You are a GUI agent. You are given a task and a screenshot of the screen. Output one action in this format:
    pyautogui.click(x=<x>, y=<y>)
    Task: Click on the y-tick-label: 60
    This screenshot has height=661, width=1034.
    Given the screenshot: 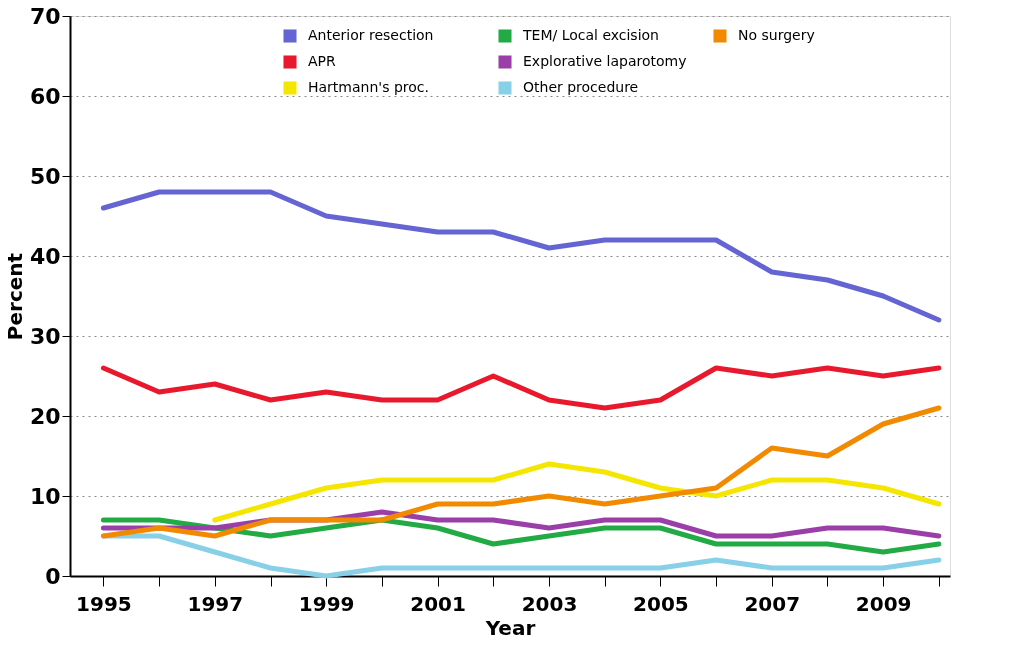 What is the action you would take?
    pyautogui.click(x=45, y=96)
    